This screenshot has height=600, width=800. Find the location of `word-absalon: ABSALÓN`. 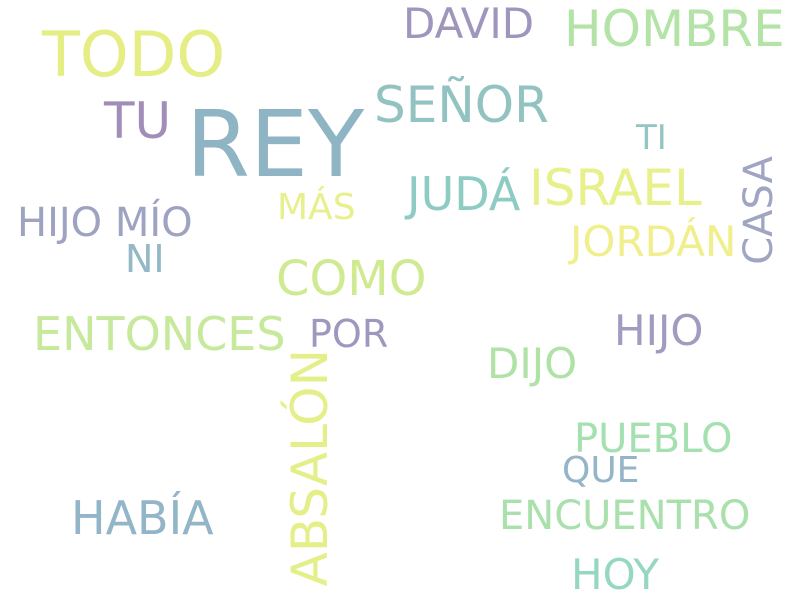

word-absalon: ABSALÓN is located at coordinates (310, 468).